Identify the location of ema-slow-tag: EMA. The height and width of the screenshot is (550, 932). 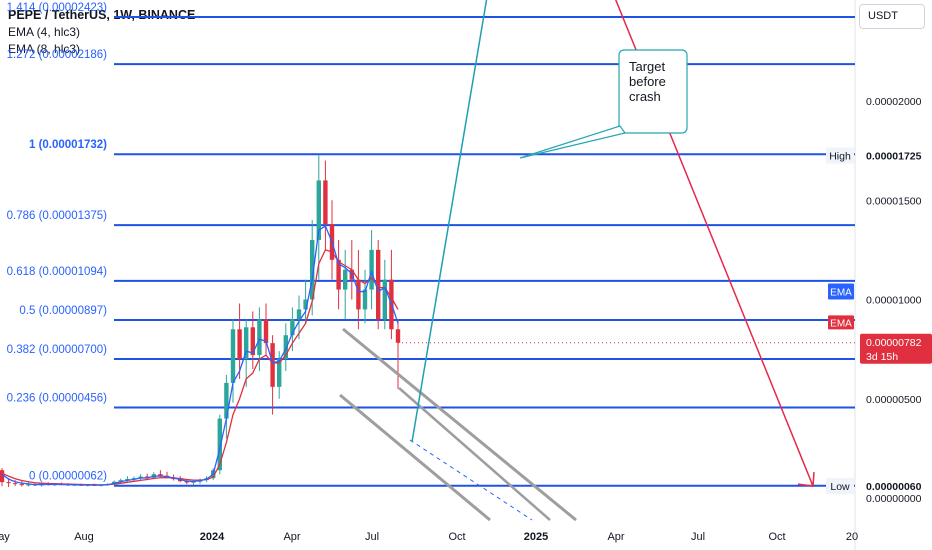
(841, 323).